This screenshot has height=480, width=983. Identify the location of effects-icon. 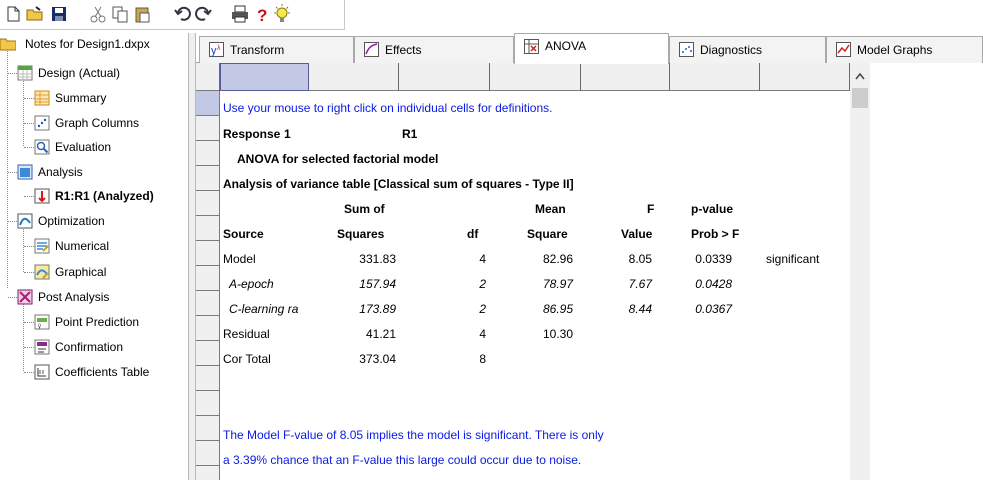
(371, 49).